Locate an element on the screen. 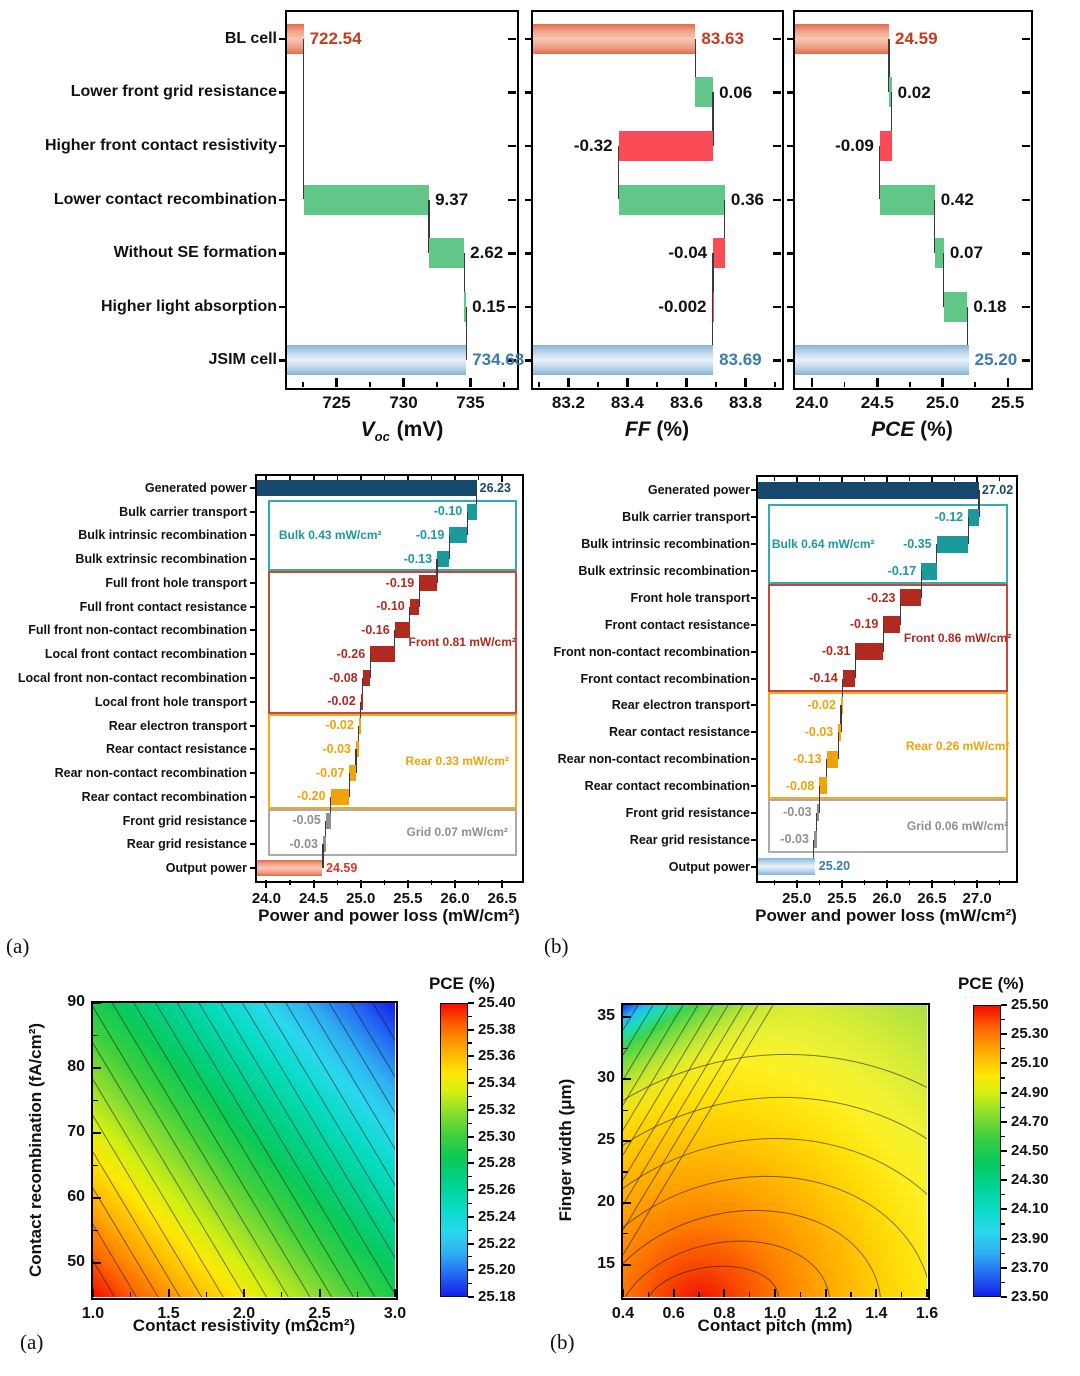  x-tick-label: 83.8 is located at coordinates (746, 402).